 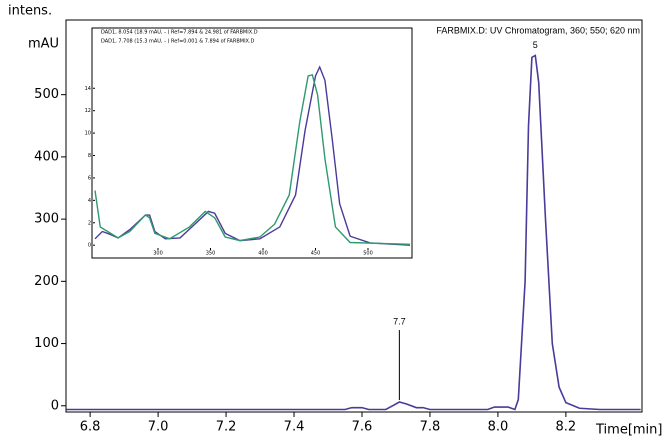 What do you see at coordinates (316, 254) in the screenshot?
I see `x-tick-label: 450` at bounding box center [316, 254].